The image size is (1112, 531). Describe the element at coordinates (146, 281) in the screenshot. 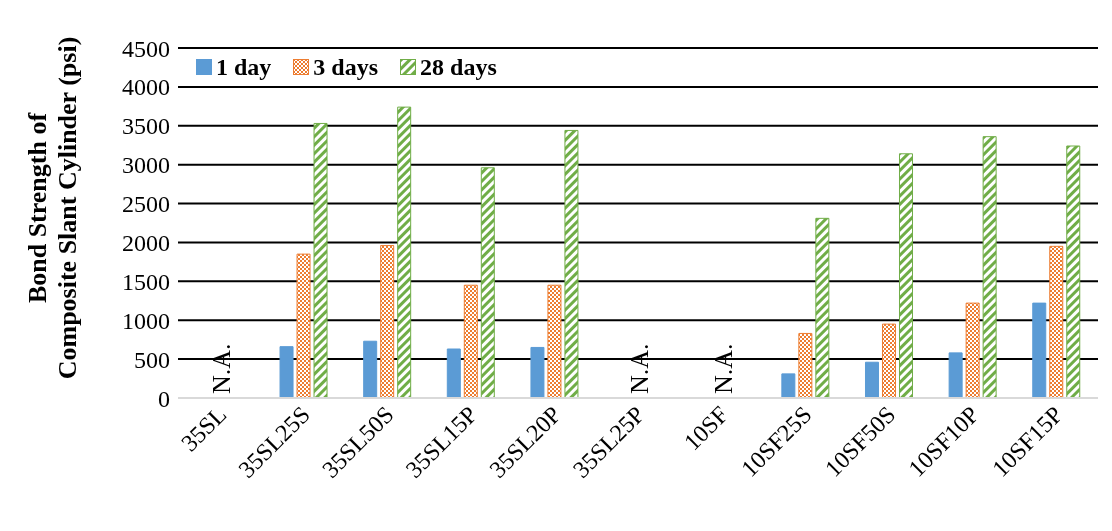

I see `y-tick-label: 1500` at that location.